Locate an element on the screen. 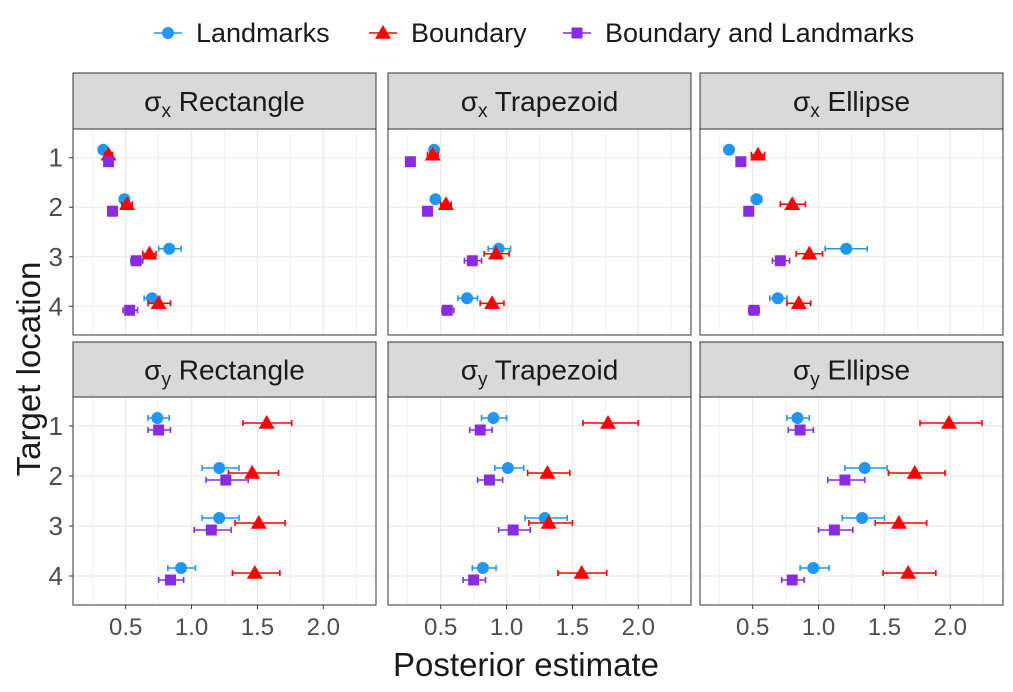 Image resolution: width=1013 pixels, height=692 pixels. y-tick-label: 3 is located at coordinates (56, 526).